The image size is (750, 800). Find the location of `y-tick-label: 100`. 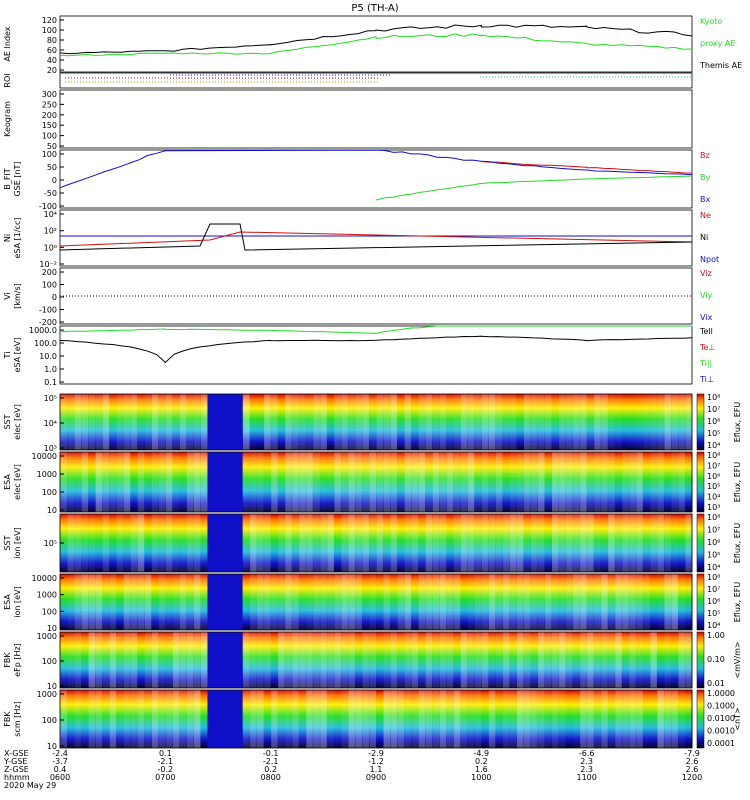

y-tick-label: 100 is located at coordinates (49, 492).